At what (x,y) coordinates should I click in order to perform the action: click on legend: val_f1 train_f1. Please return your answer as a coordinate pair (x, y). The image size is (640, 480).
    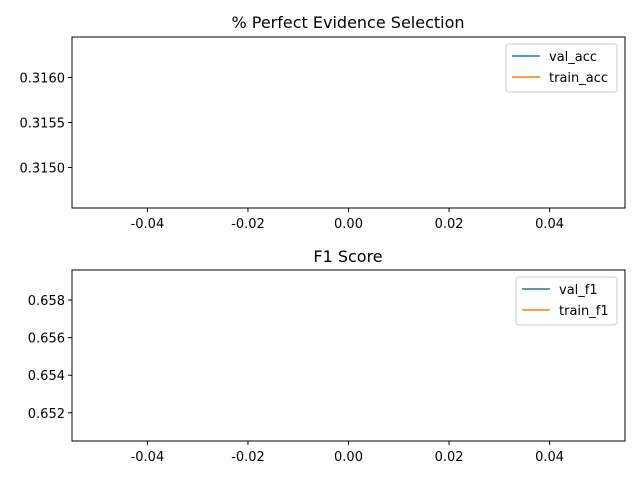
    Looking at the image, I should click on (566, 301).